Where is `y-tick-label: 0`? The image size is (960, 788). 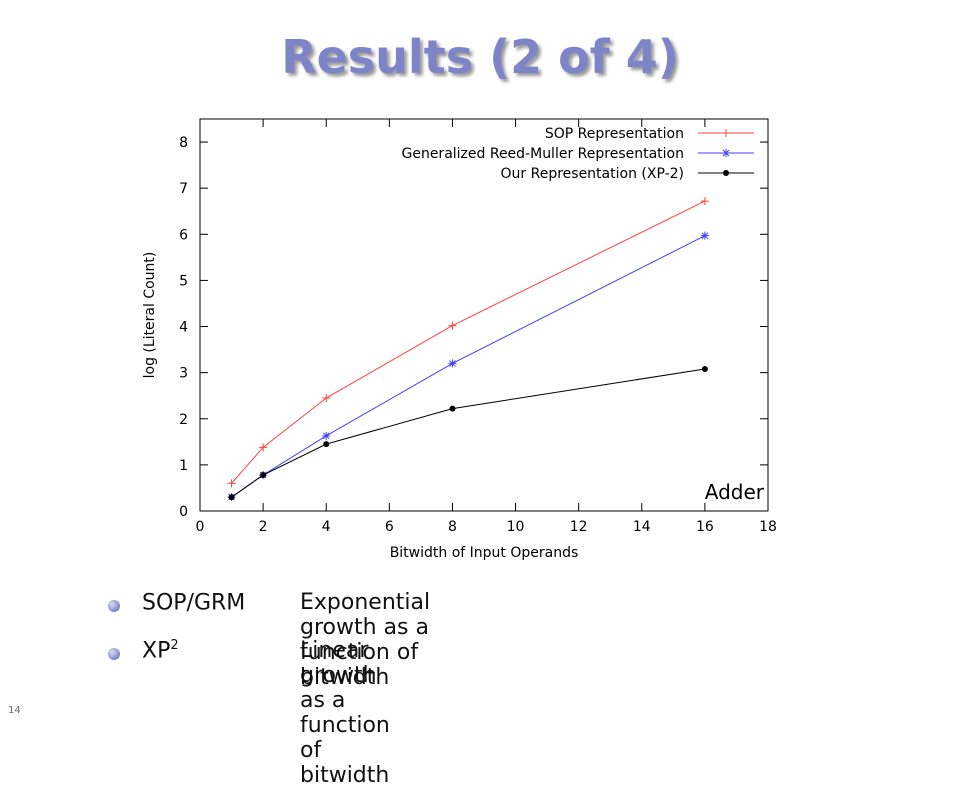 y-tick-label: 0 is located at coordinates (183, 512).